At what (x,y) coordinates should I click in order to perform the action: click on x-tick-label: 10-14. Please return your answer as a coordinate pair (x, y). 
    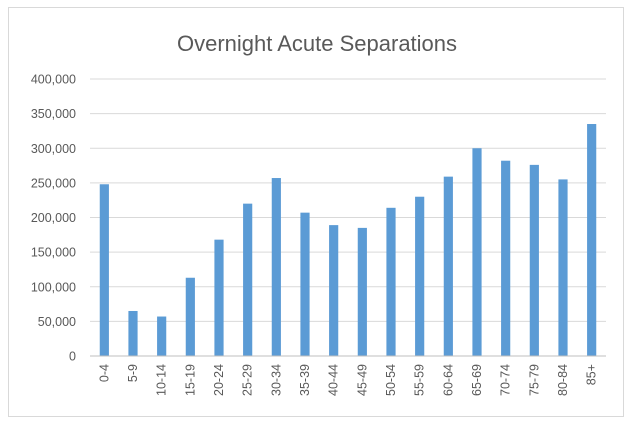
    Looking at the image, I should click on (162, 380).